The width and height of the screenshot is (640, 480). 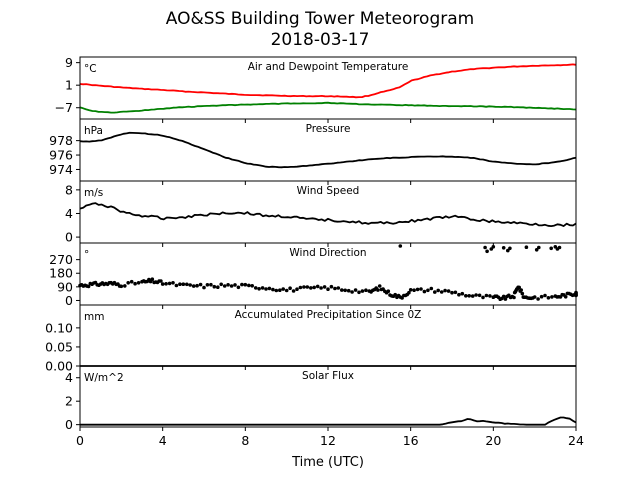 What do you see at coordinates (90, 69) in the screenshot?
I see `panel-unit: °C` at bounding box center [90, 69].